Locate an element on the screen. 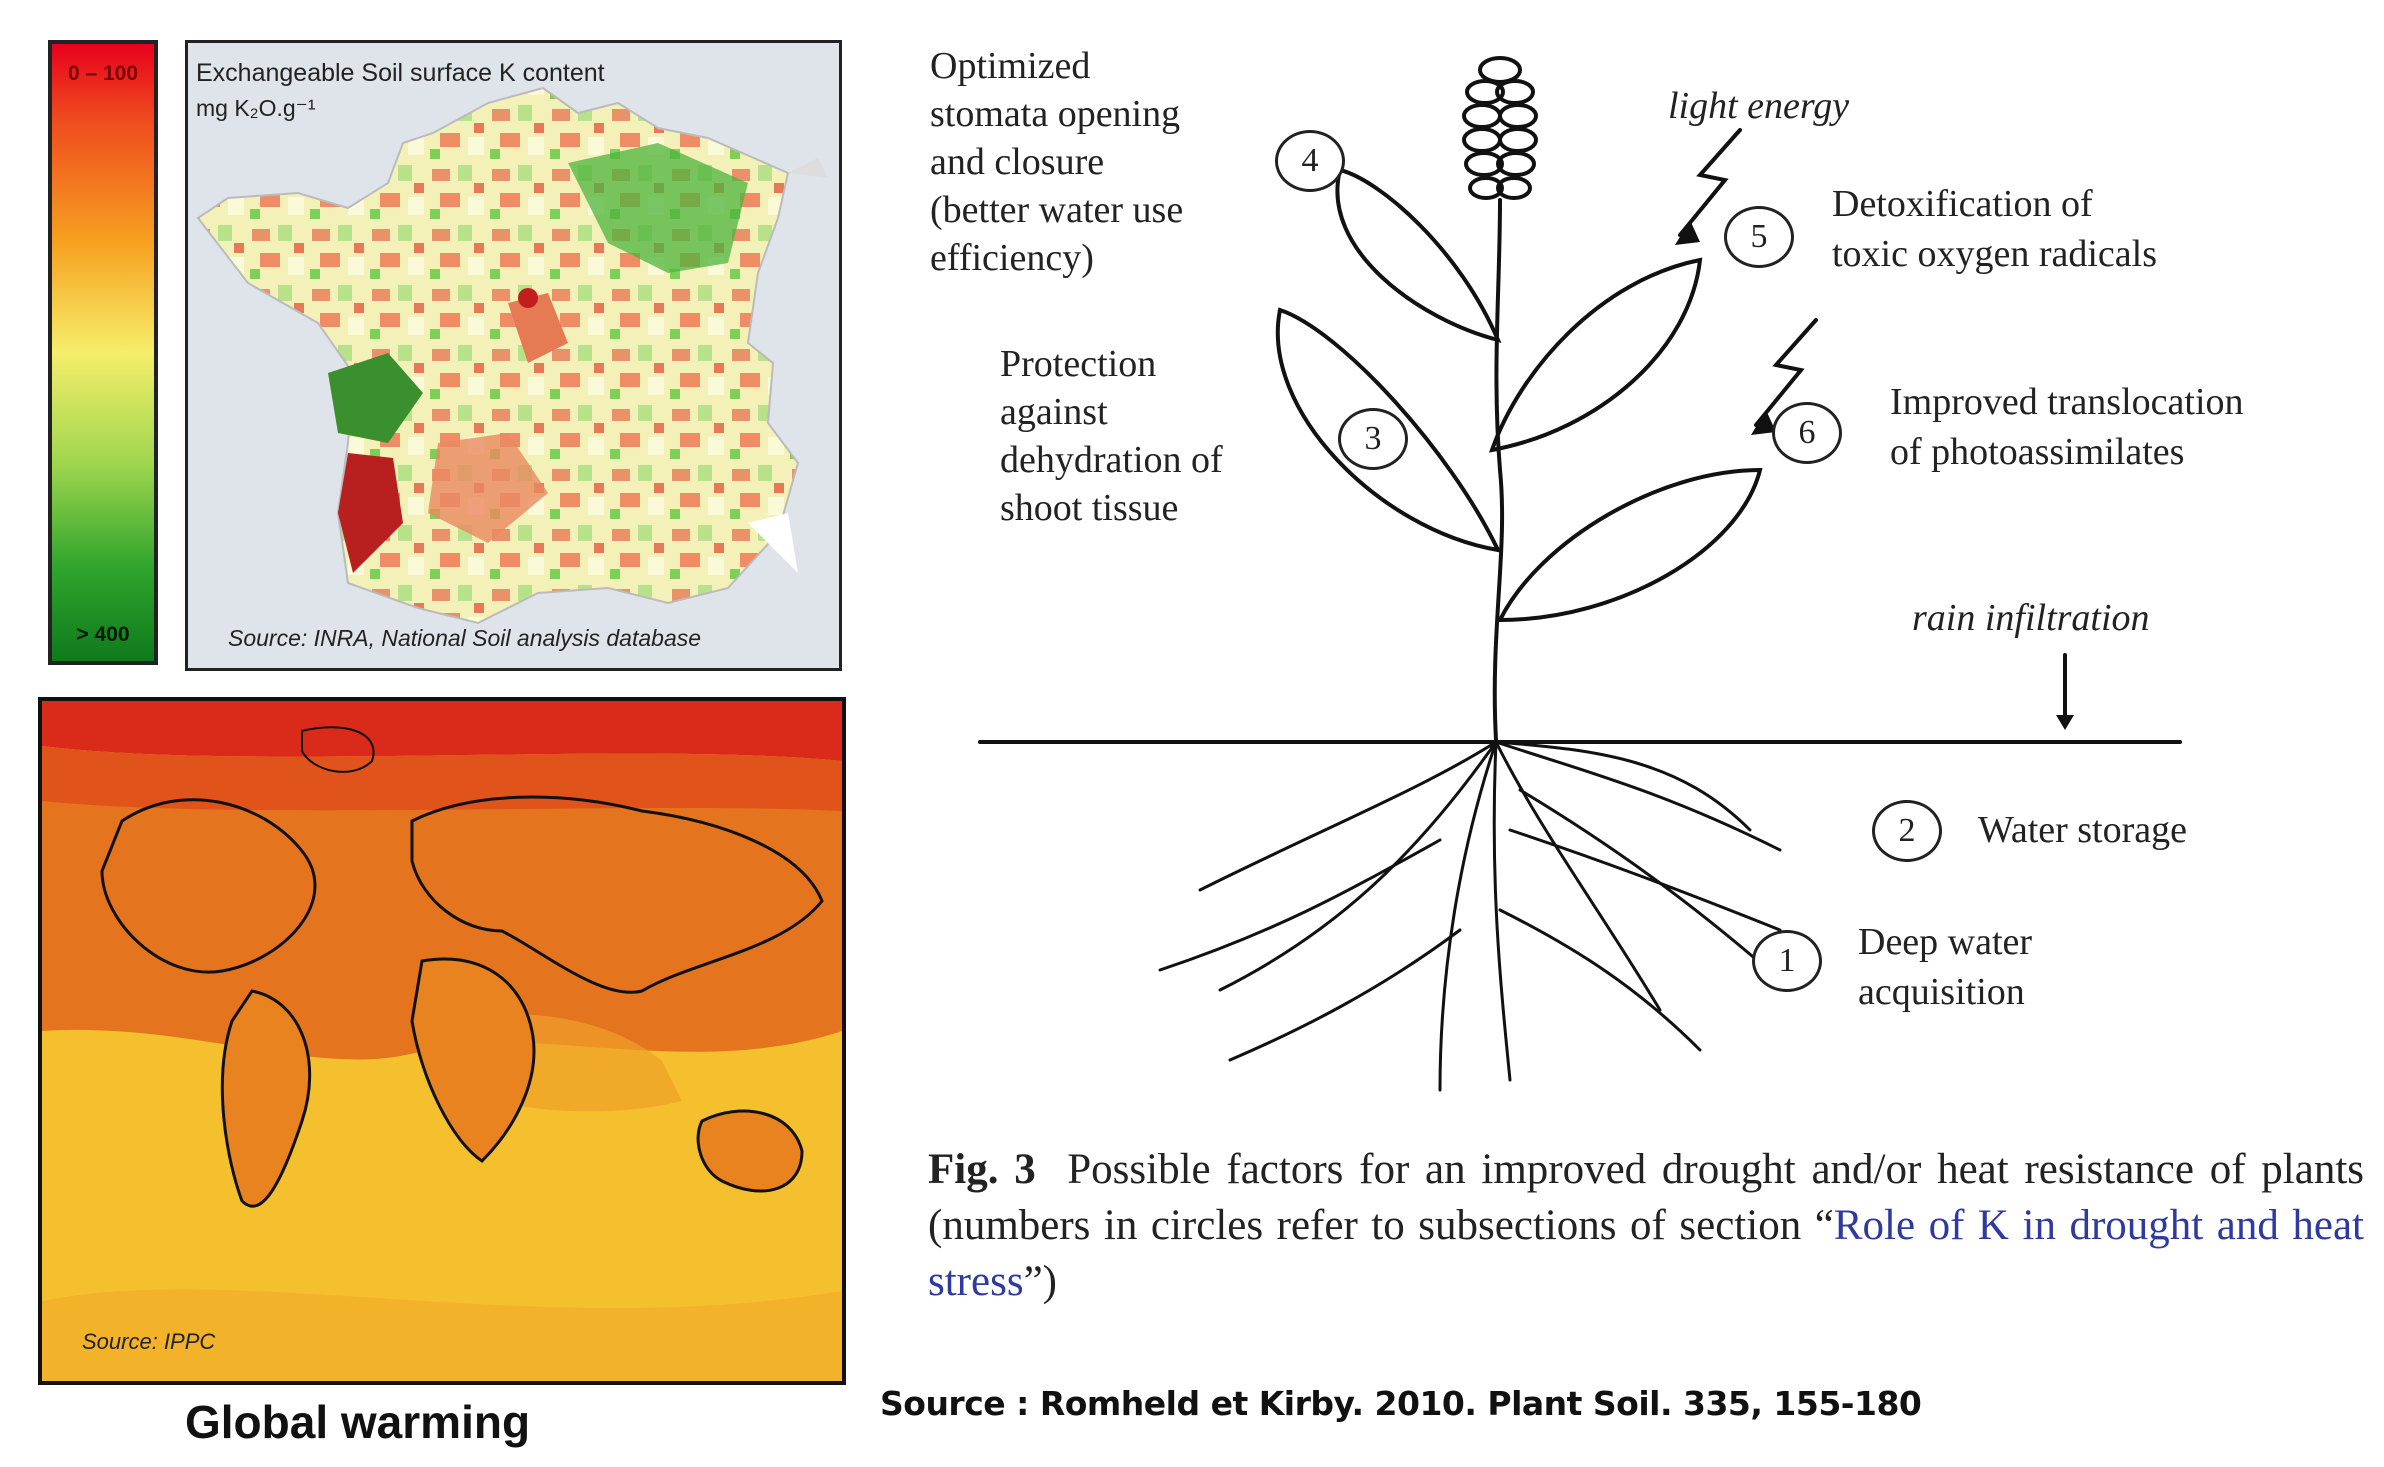 The height and width of the screenshot is (1467, 2384). plant-stem is located at coordinates (1498, 470).